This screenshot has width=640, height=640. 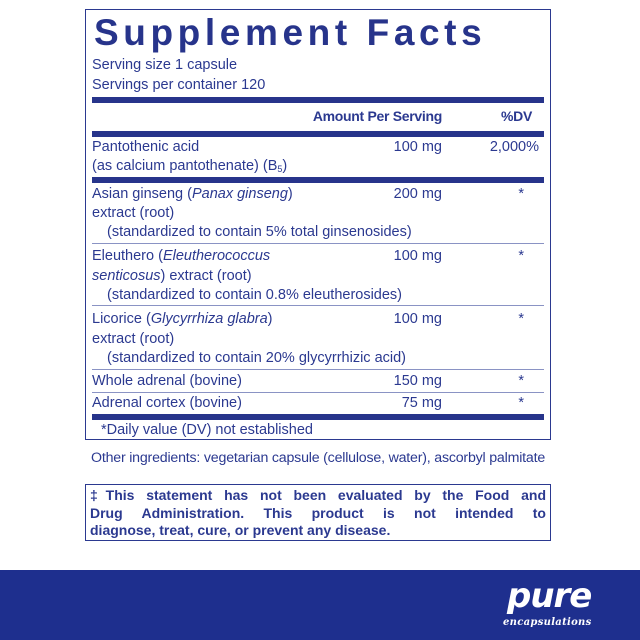 I want to click on ingredient-name: Pantothenic acid, so click(x=146, y=147).